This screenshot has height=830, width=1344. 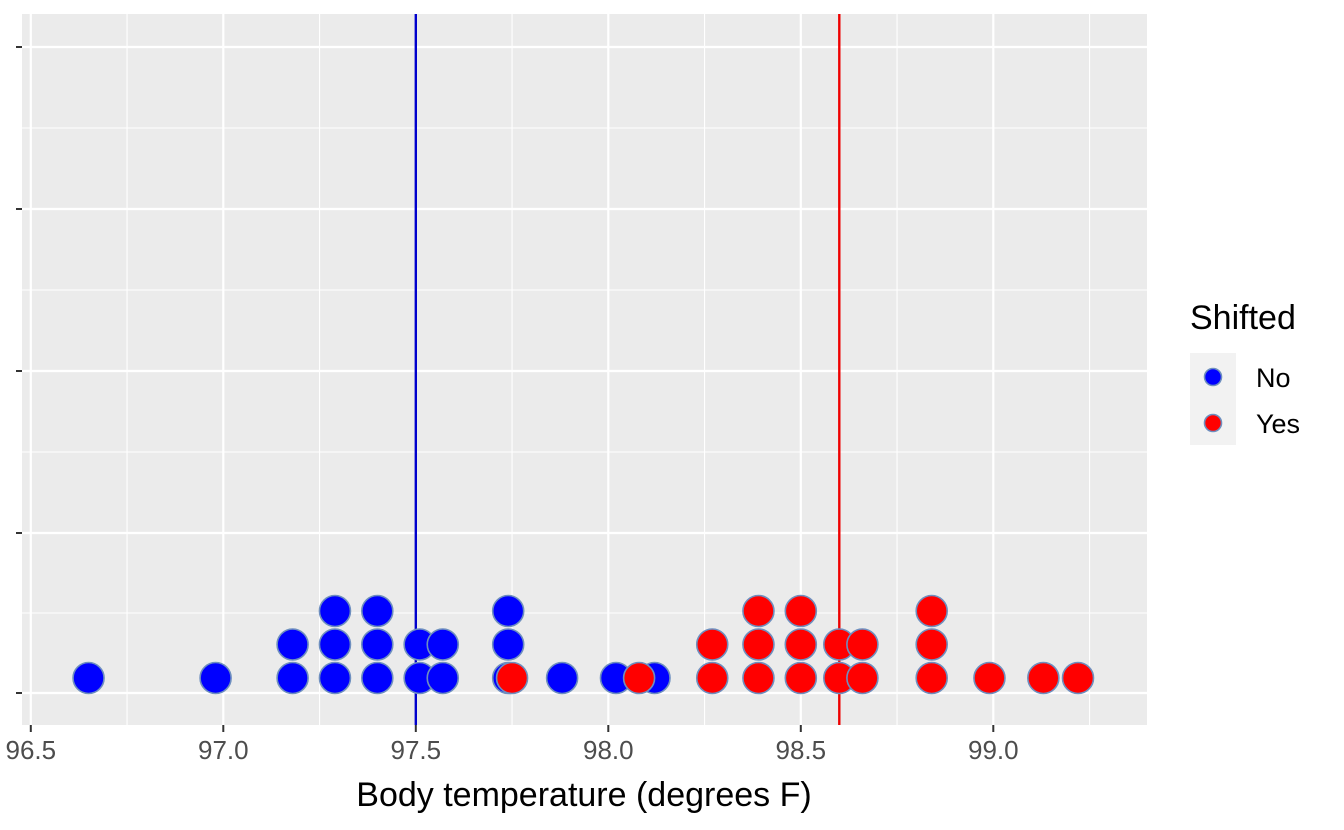 What do you see at coordinates (583, 644) in the screenshot?
I see `data-points` at bounding box center [583, 644].